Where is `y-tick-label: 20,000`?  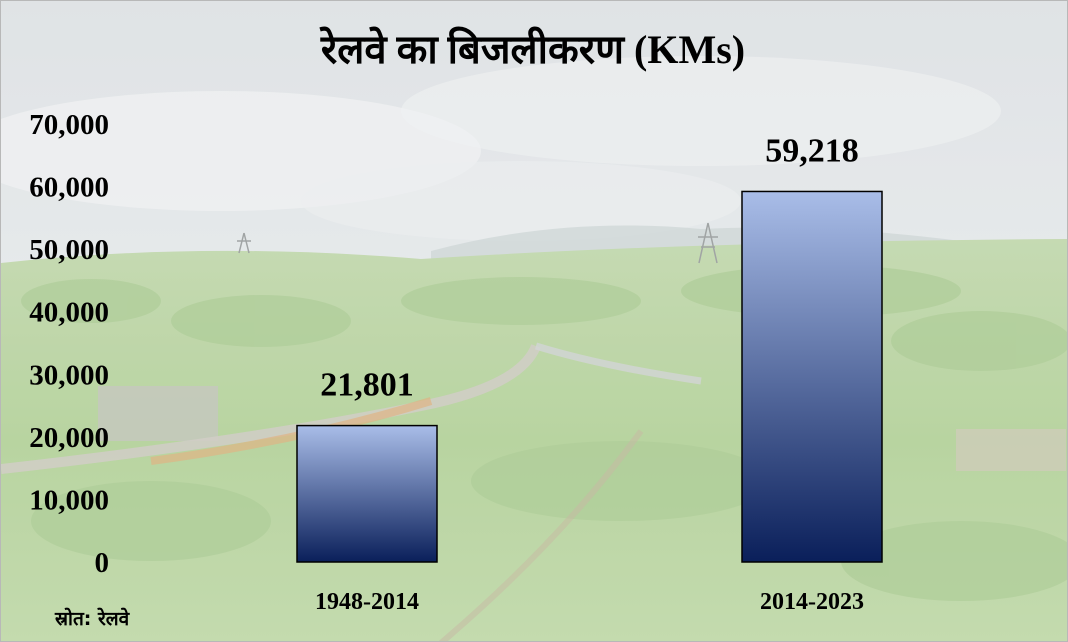
y-tick-label: 20,000 is located at coordinates (69, 438).